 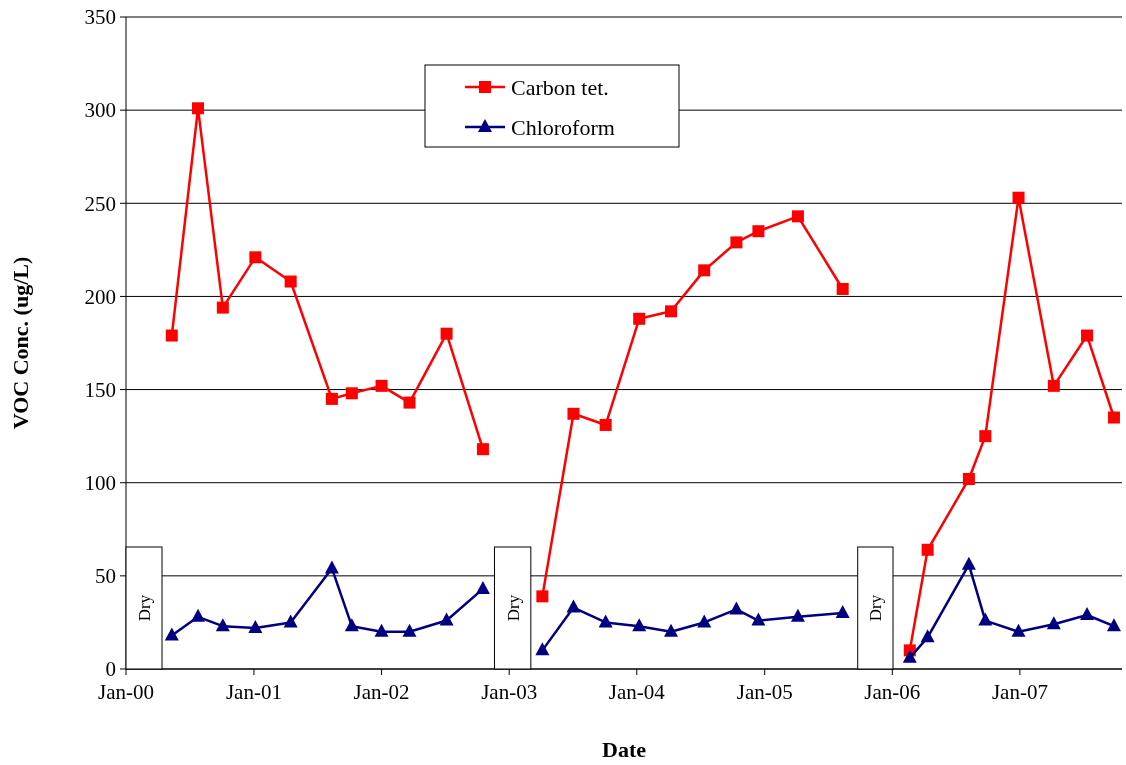 What do you see at coordinates (126, 692) in the screenshot?
I see `x-tick-label: Jan-00` at bounding box center [126, 692].